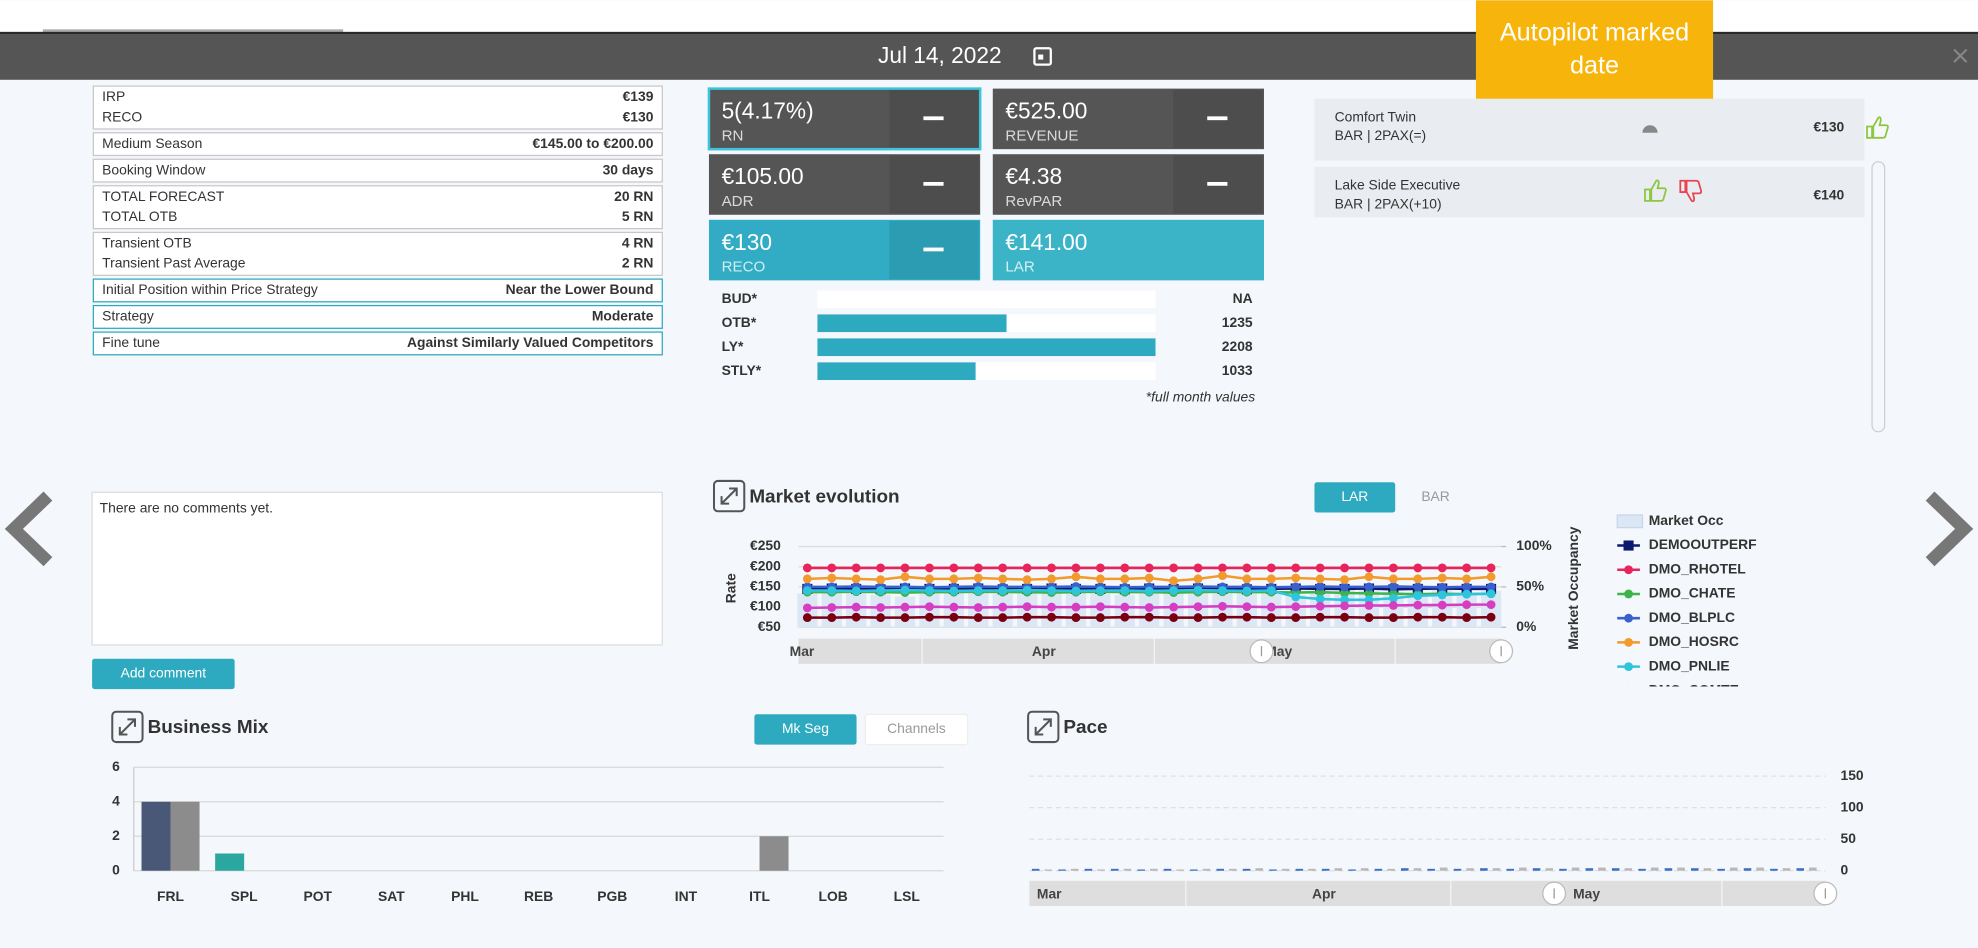 The height and width of the screenshot is (948, 1978). I want to click on button-bg, so click(163, 674).